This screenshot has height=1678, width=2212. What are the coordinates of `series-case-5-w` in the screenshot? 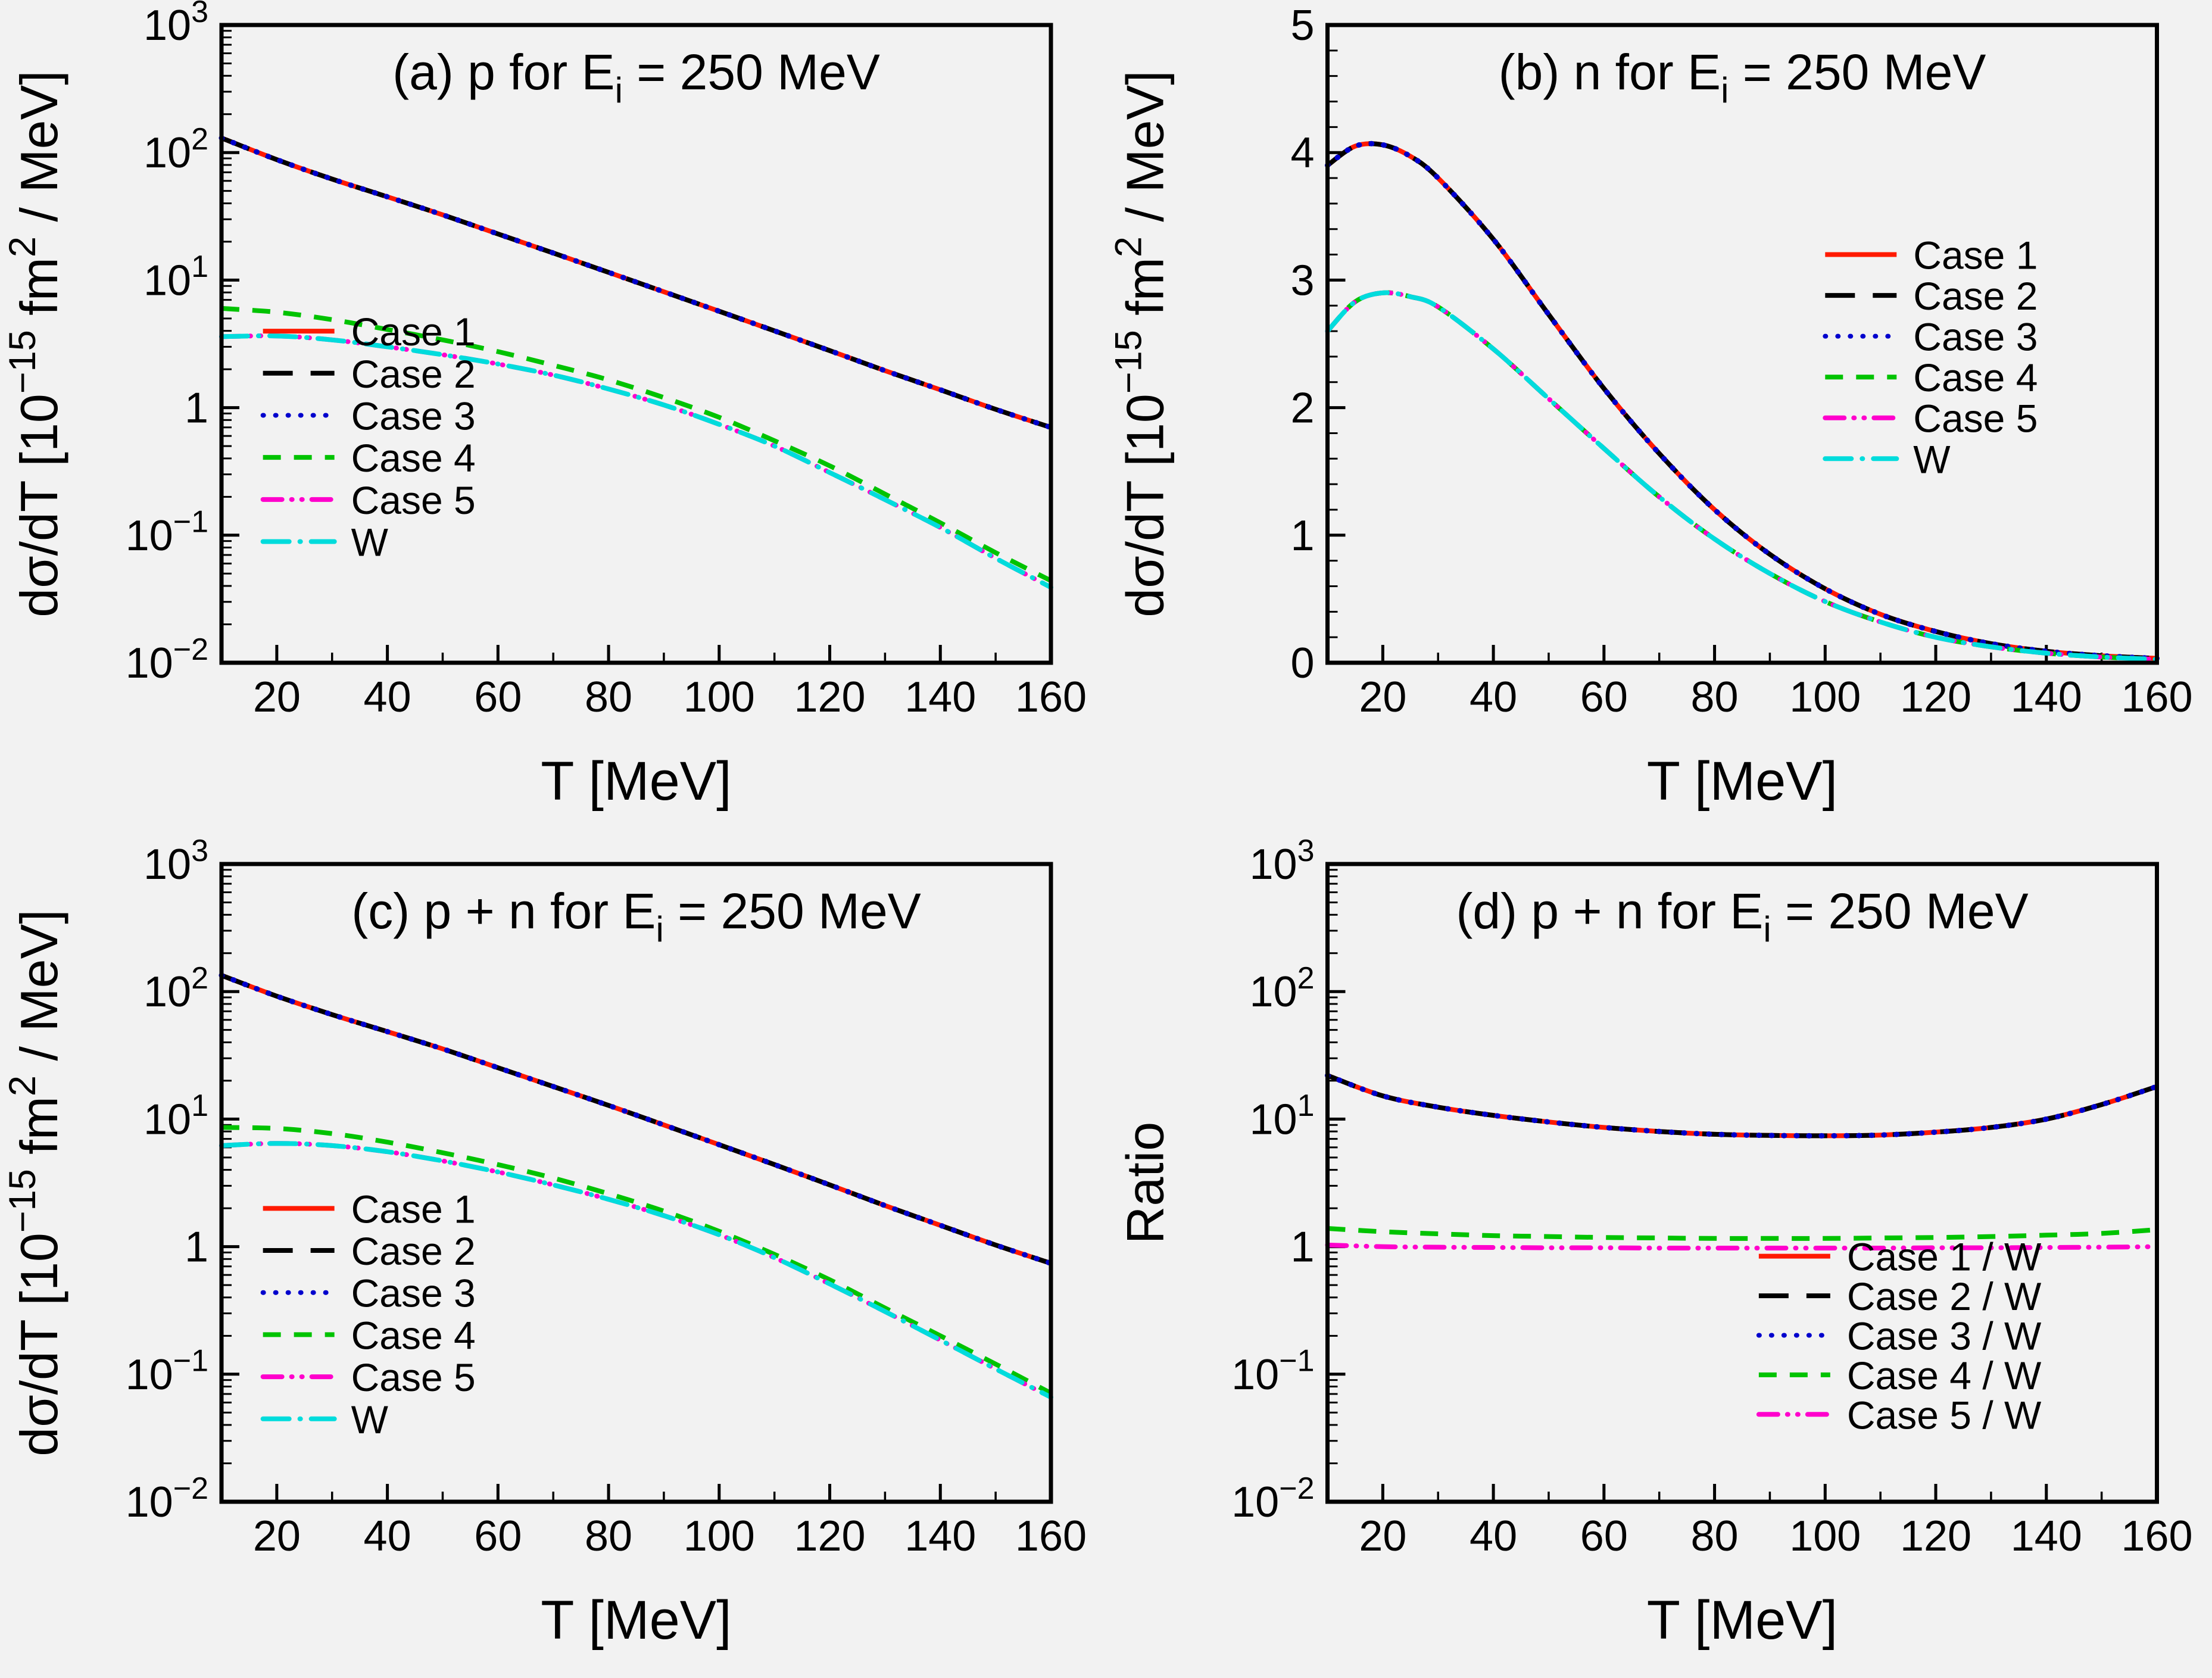 It's located at (1742, 1246).